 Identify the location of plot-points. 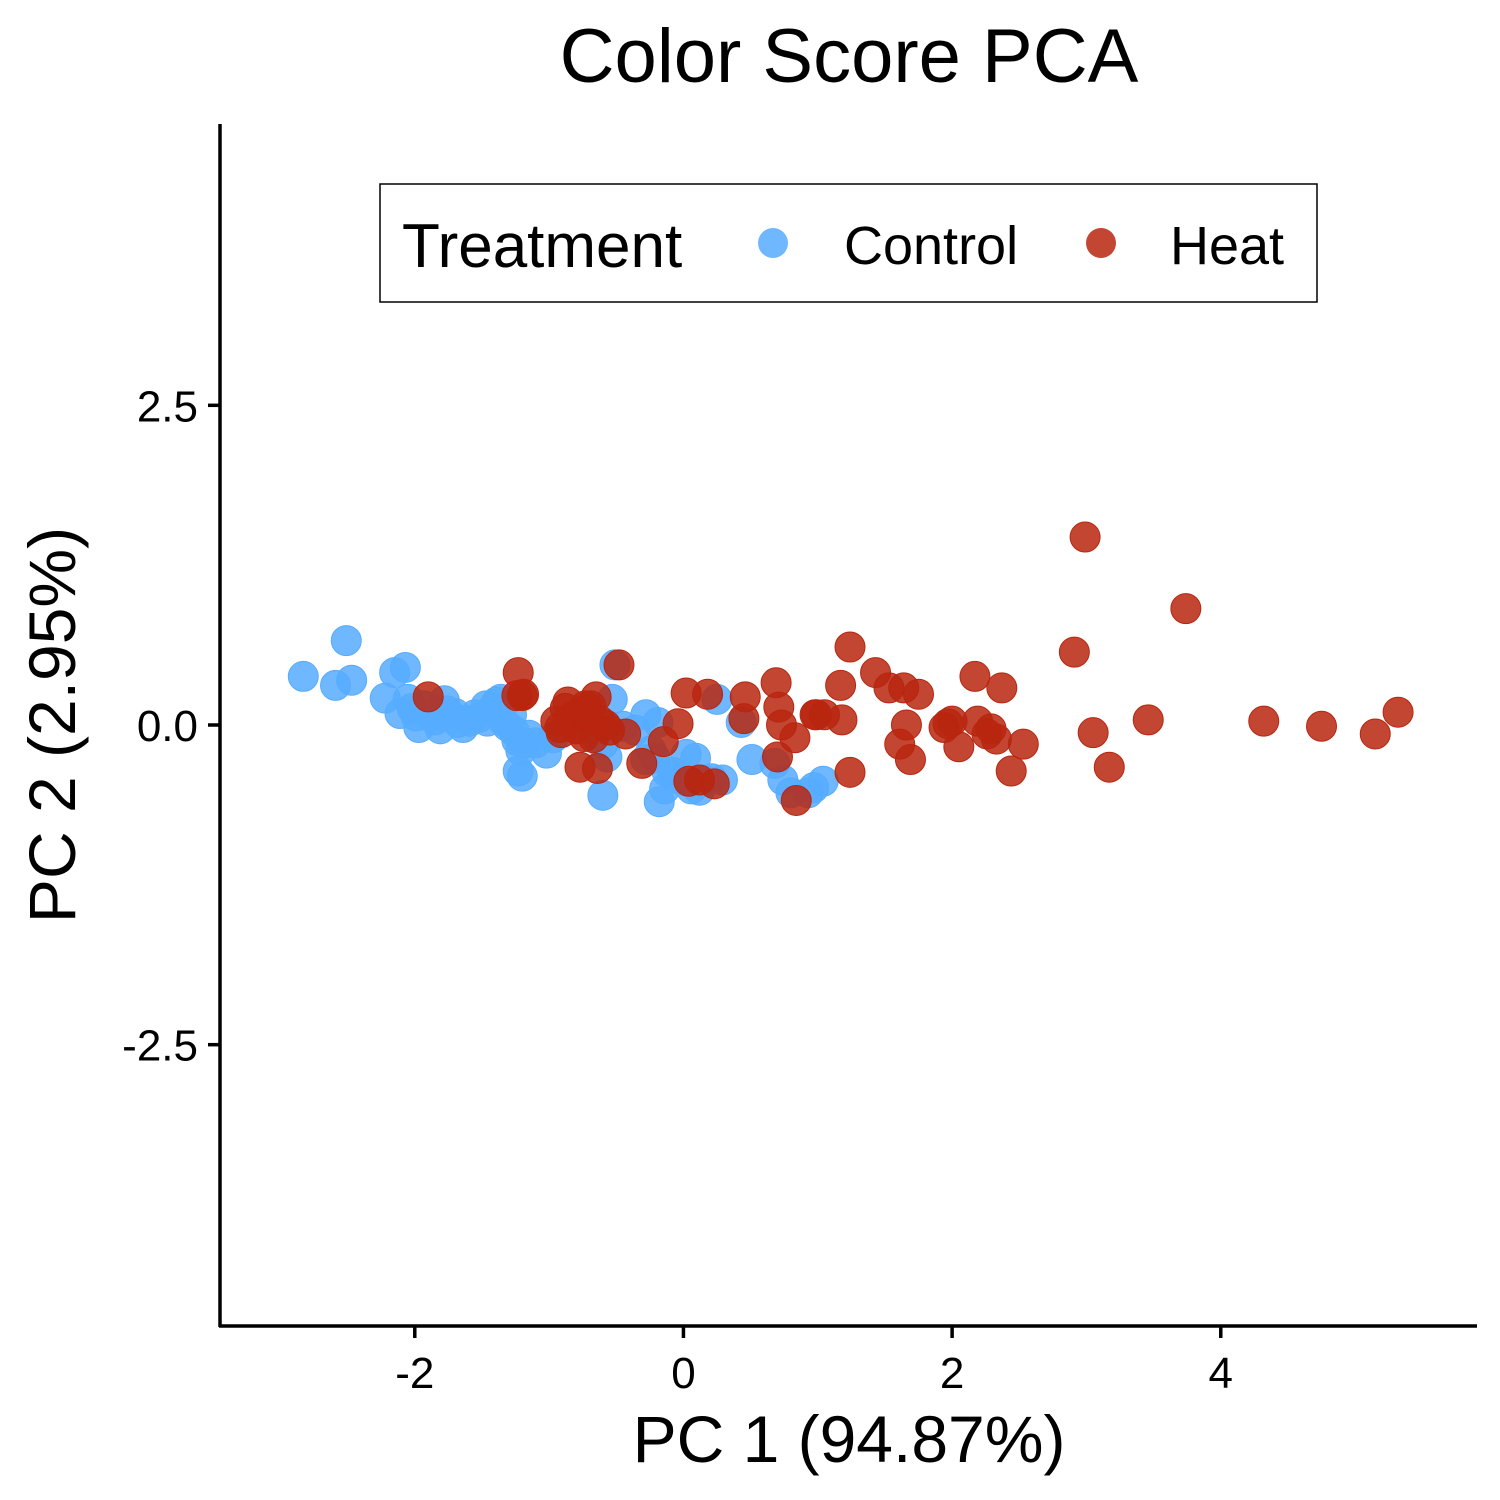
(850, 669).